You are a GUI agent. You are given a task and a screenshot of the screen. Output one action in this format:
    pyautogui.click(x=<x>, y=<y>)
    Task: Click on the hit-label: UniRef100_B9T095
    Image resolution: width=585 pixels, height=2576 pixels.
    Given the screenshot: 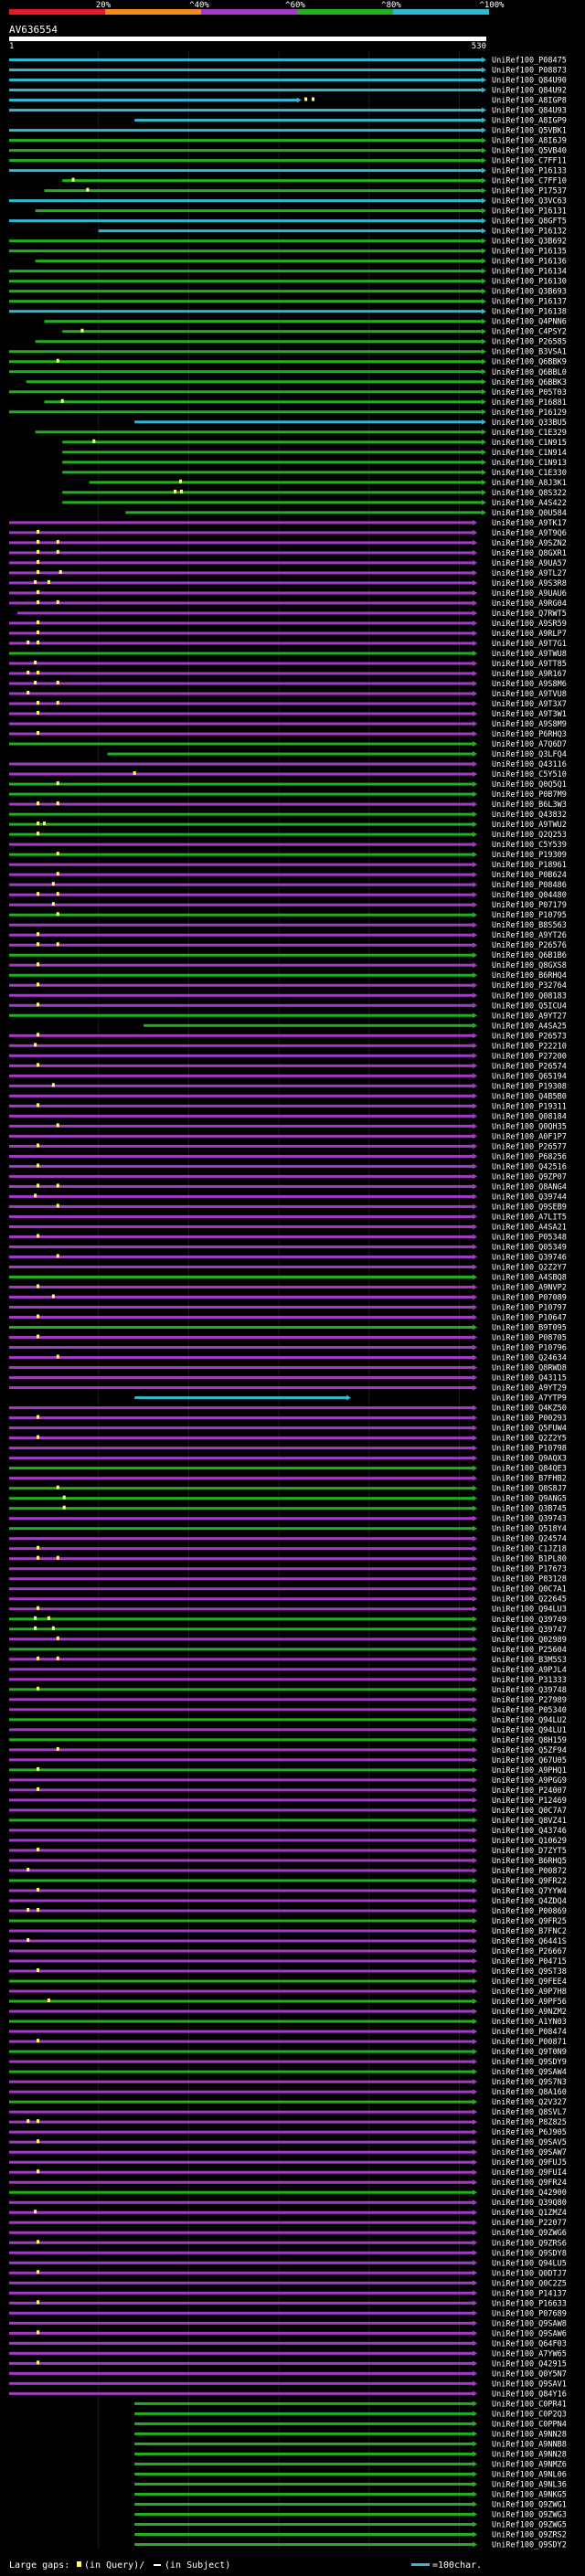 What is the action you would take?
    pyautogui.click(x=530, y=1328)
    